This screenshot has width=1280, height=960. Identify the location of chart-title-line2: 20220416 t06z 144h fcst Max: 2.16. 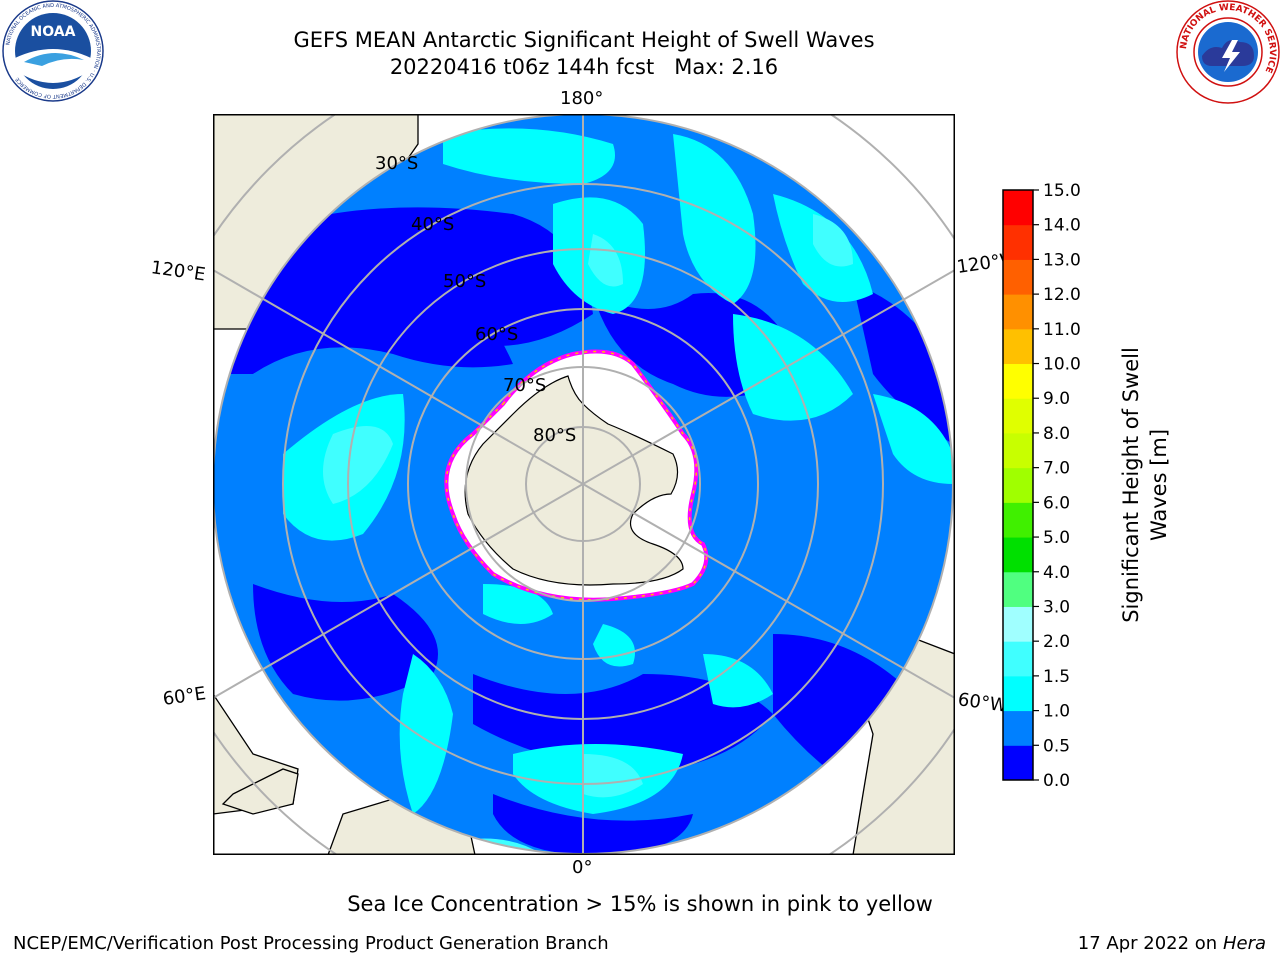
(584, 67).